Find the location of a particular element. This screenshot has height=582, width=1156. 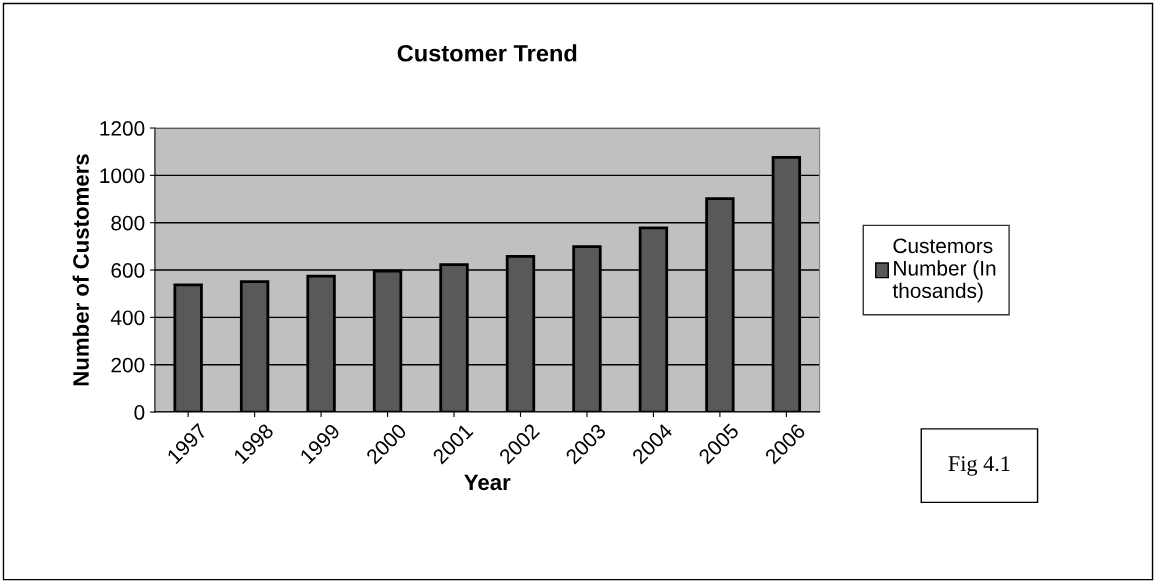

y-axis-title: Number of Customers is located at coordinates (80, 270).